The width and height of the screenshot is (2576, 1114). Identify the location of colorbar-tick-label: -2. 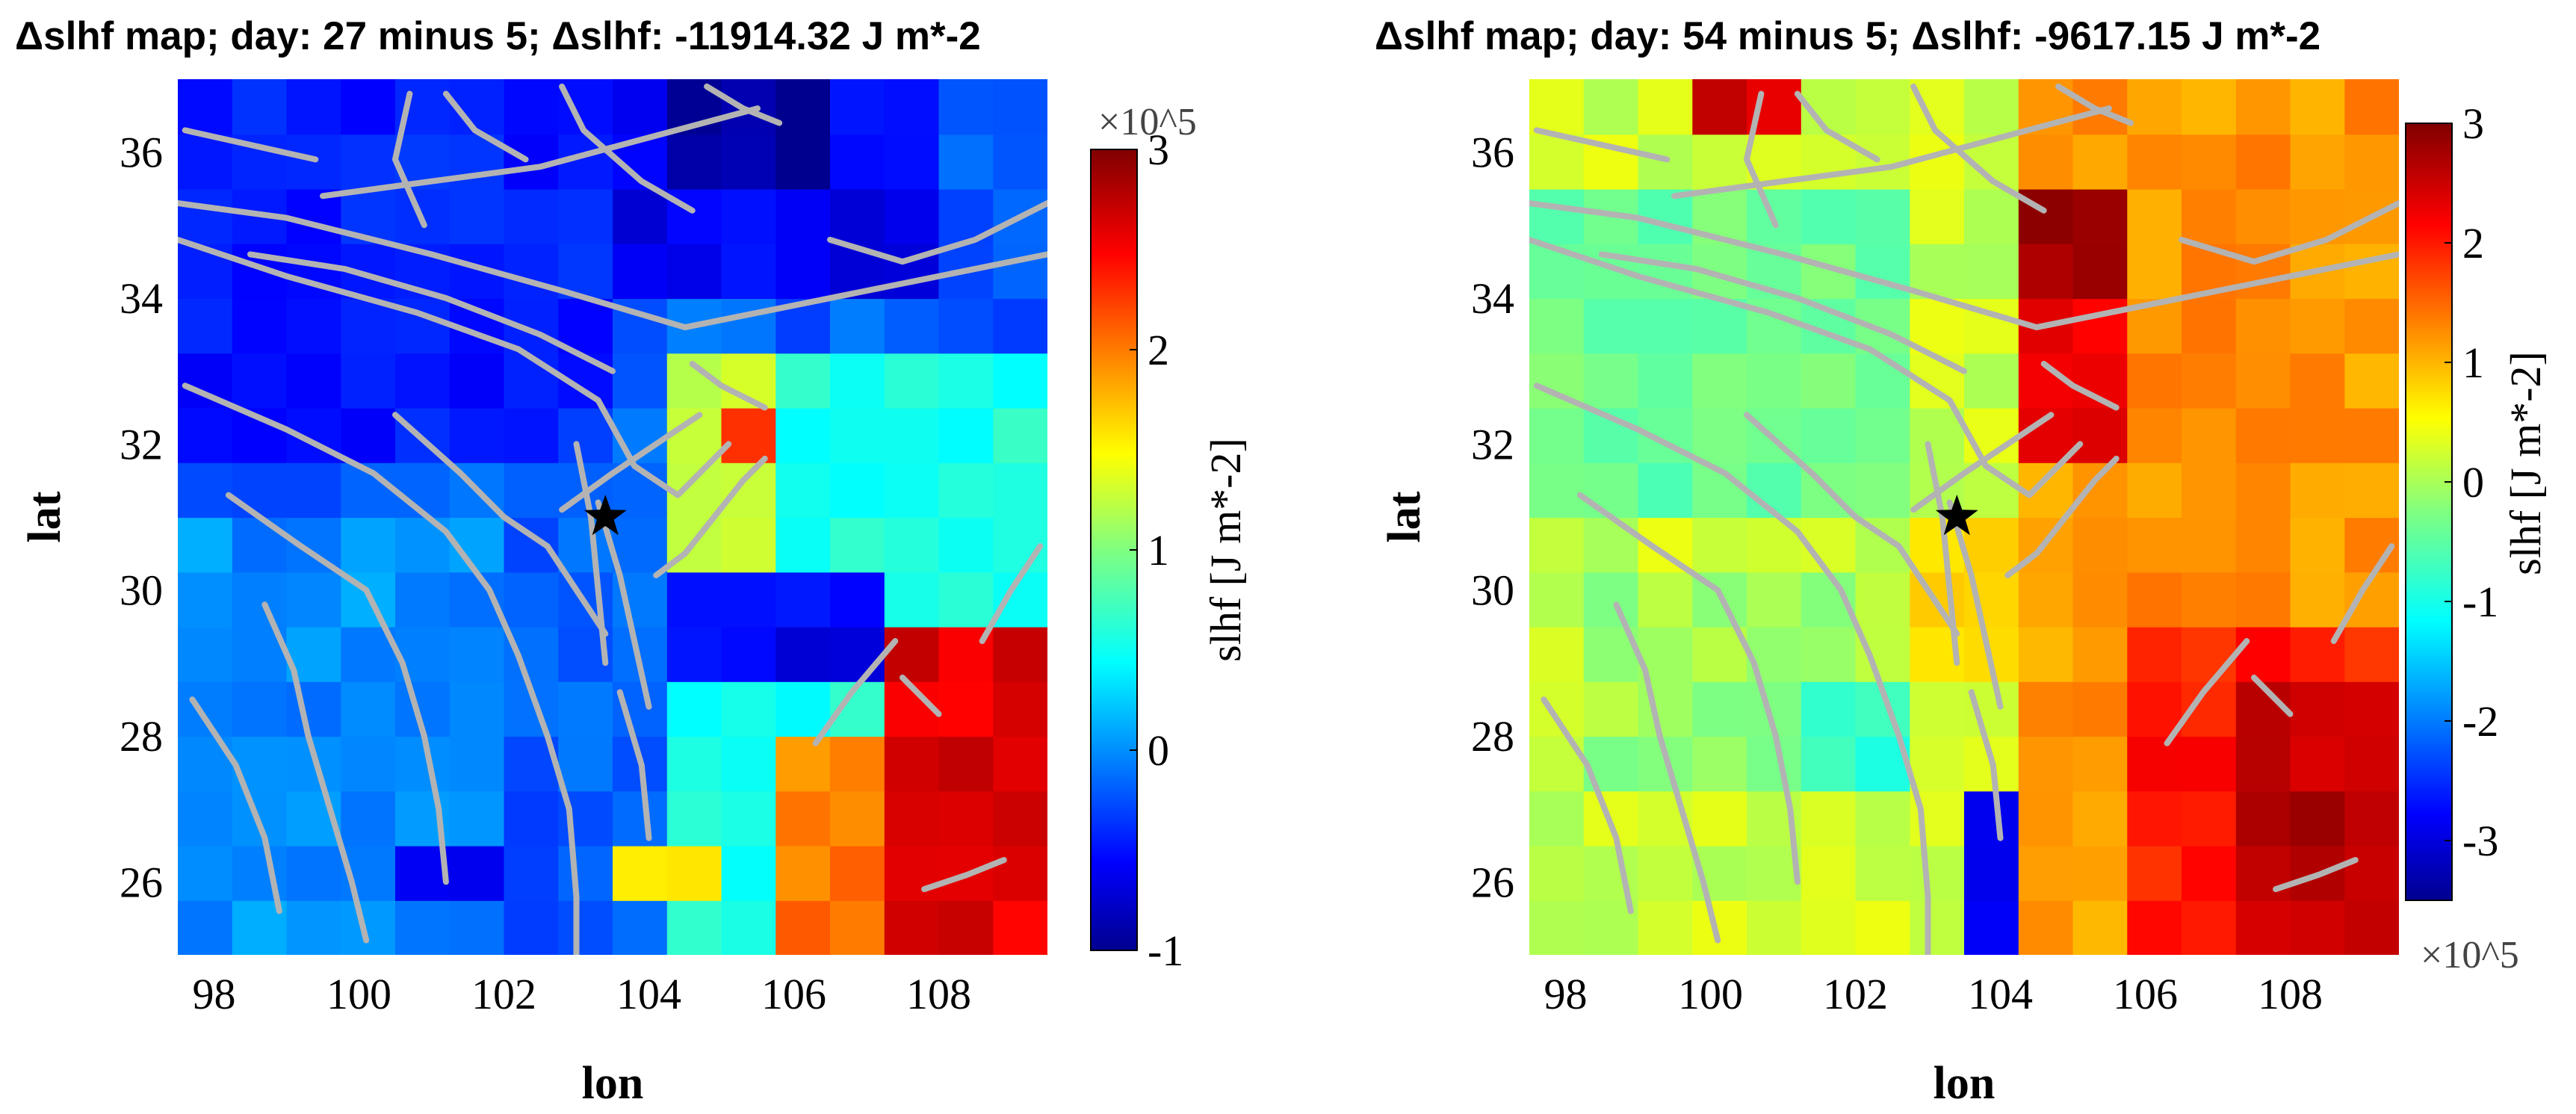
(2480, 721).